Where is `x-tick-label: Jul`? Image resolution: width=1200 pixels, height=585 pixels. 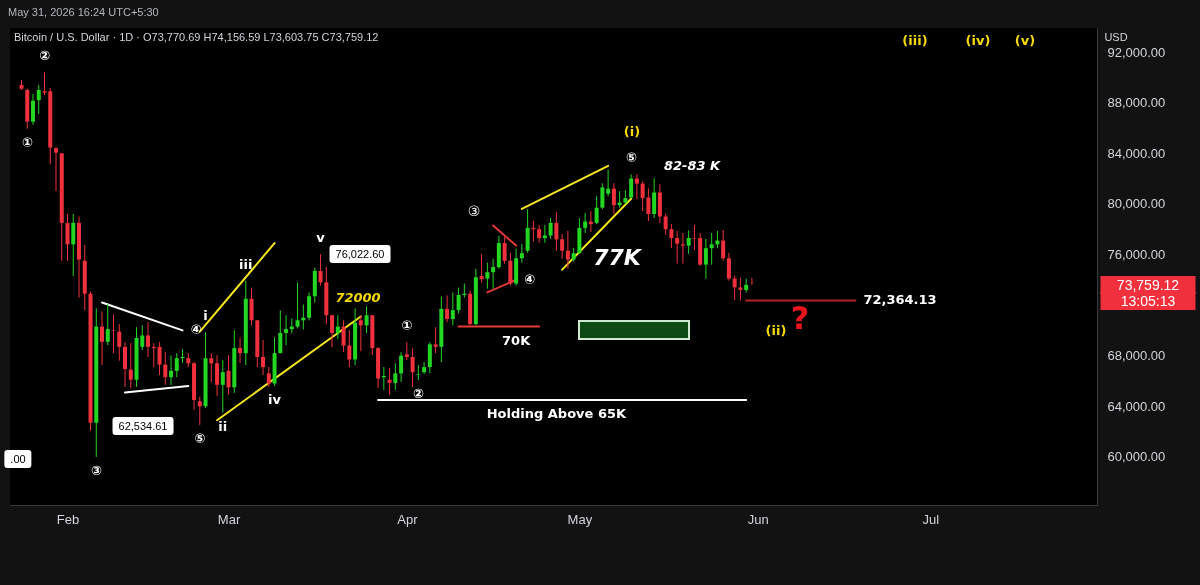
x-tick-label: Jul is located at coordinates (931, 519).